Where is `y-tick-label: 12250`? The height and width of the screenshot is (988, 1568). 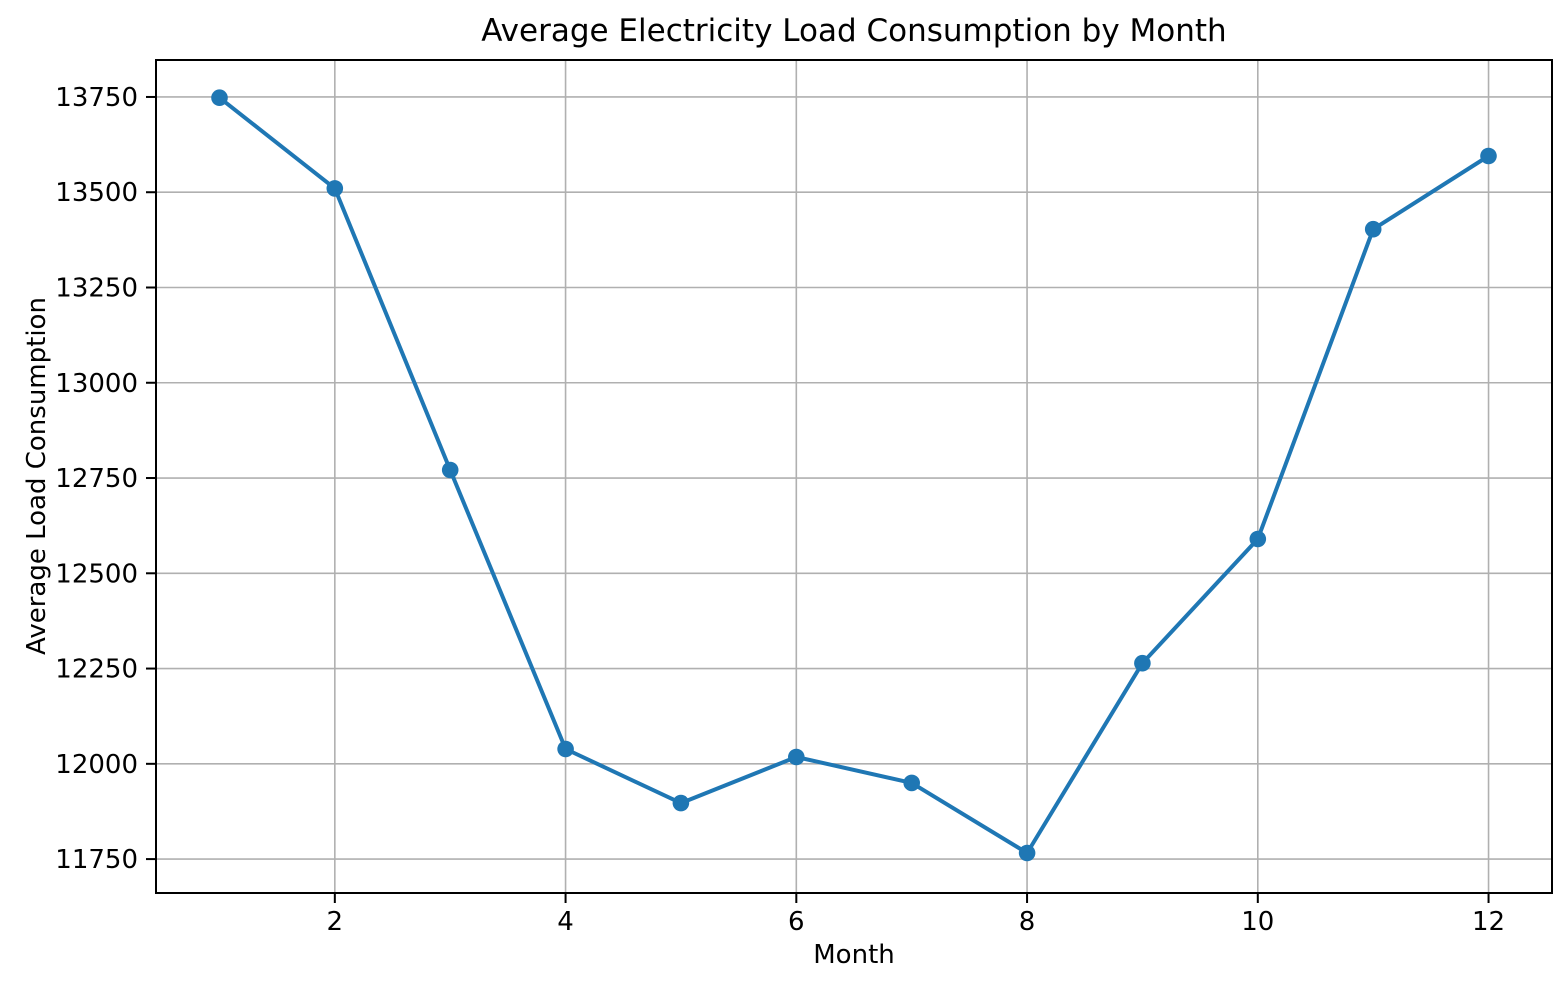 y-tick-label: 12250 is located at coordinates (96, 670).